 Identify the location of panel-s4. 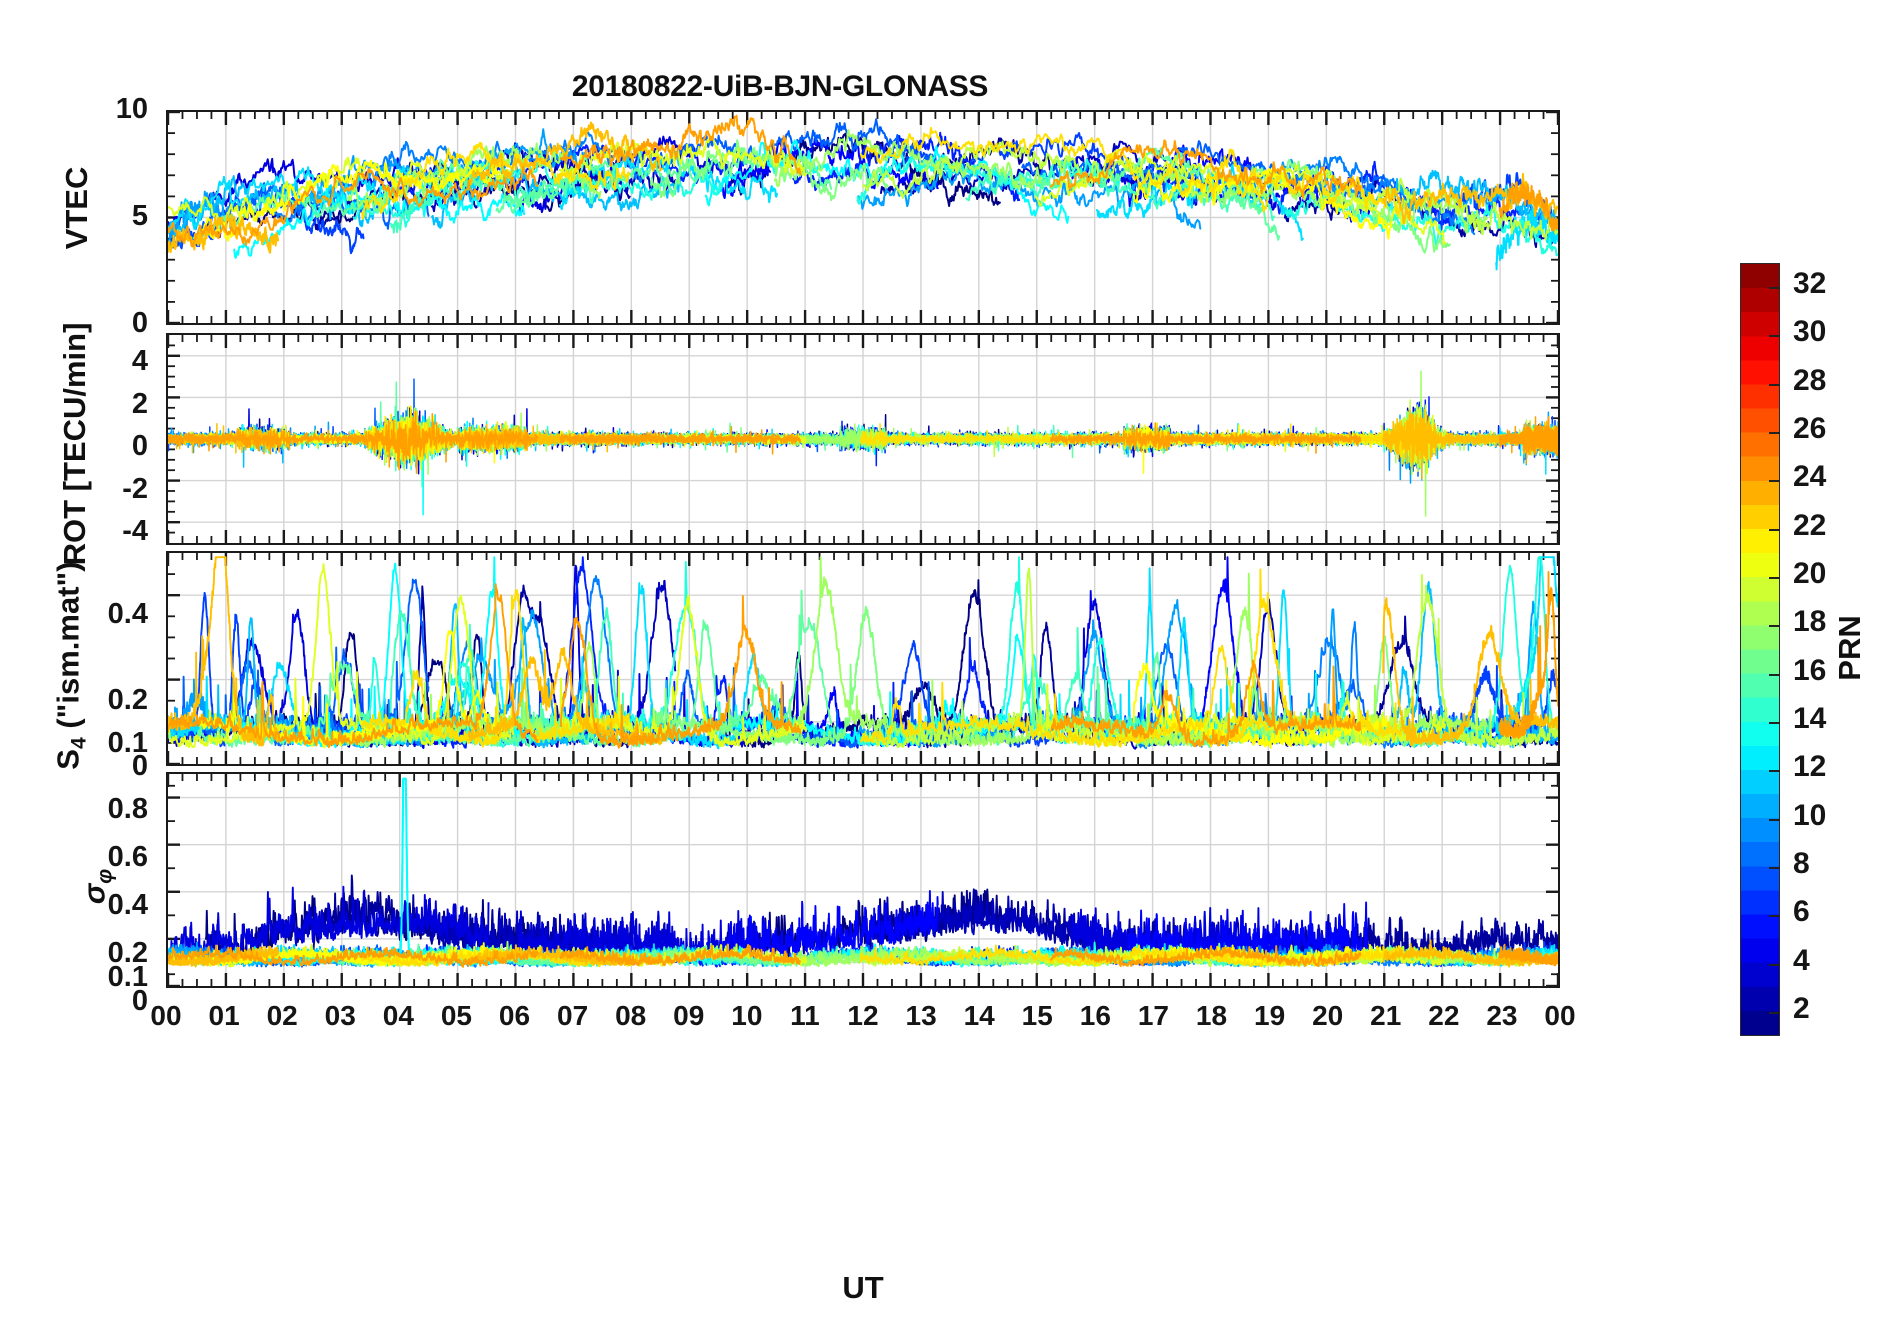
(863, 658).